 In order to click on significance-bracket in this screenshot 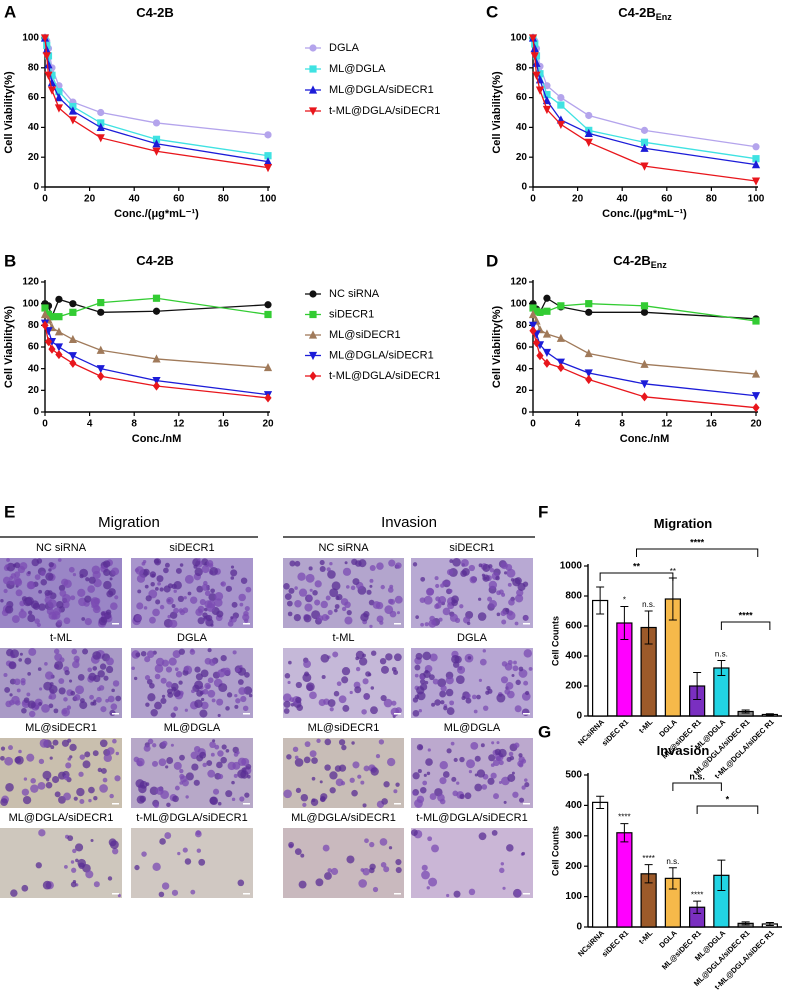, I will do `click(727, 809)`.